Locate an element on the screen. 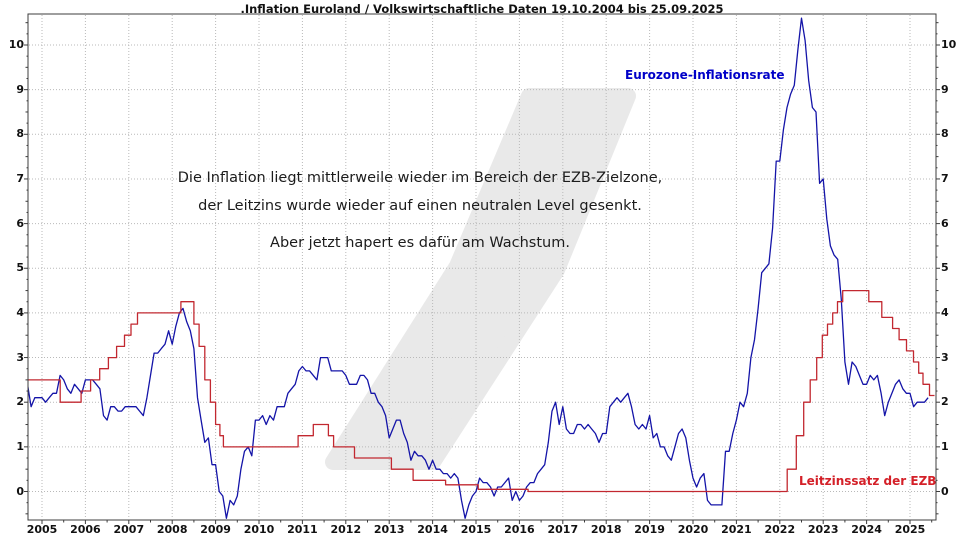 The image size is (960, 540). y-axis-label-right: 6 is located at coordinates (945, 223).